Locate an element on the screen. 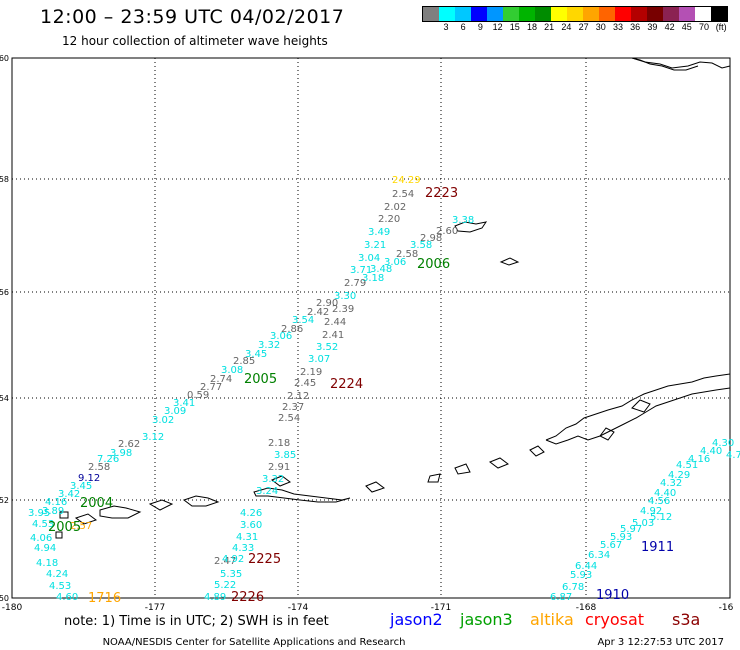  swh-reading: 24.29 is located at coordinates (406, 180).